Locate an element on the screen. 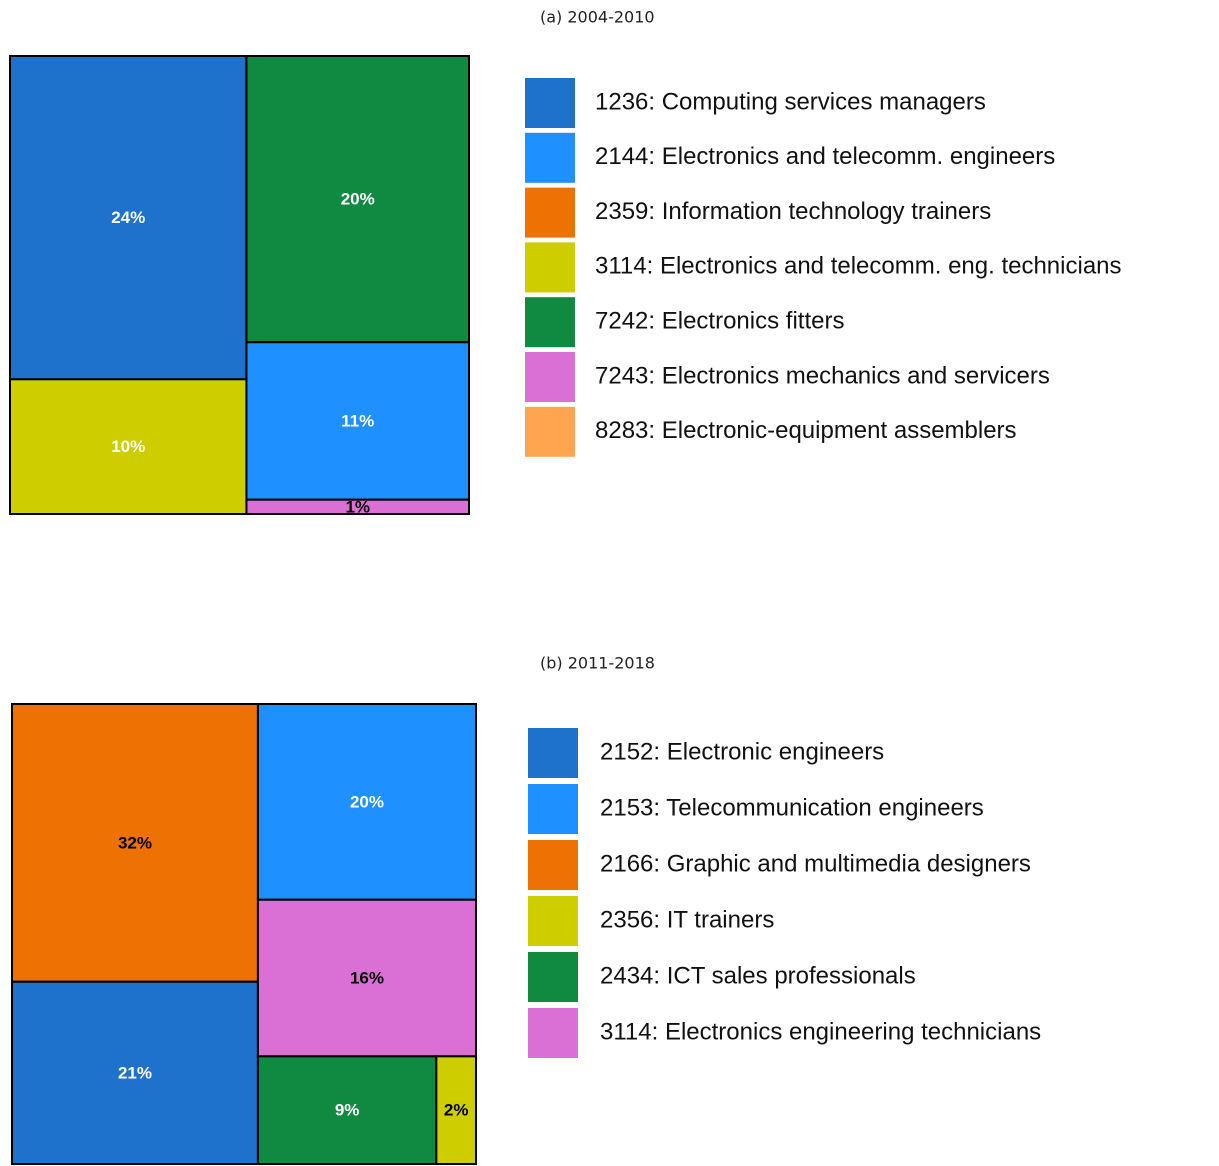 This screenshot has width=1219, height=1166. tile-label: 11% is located at coordinates (357, 420).